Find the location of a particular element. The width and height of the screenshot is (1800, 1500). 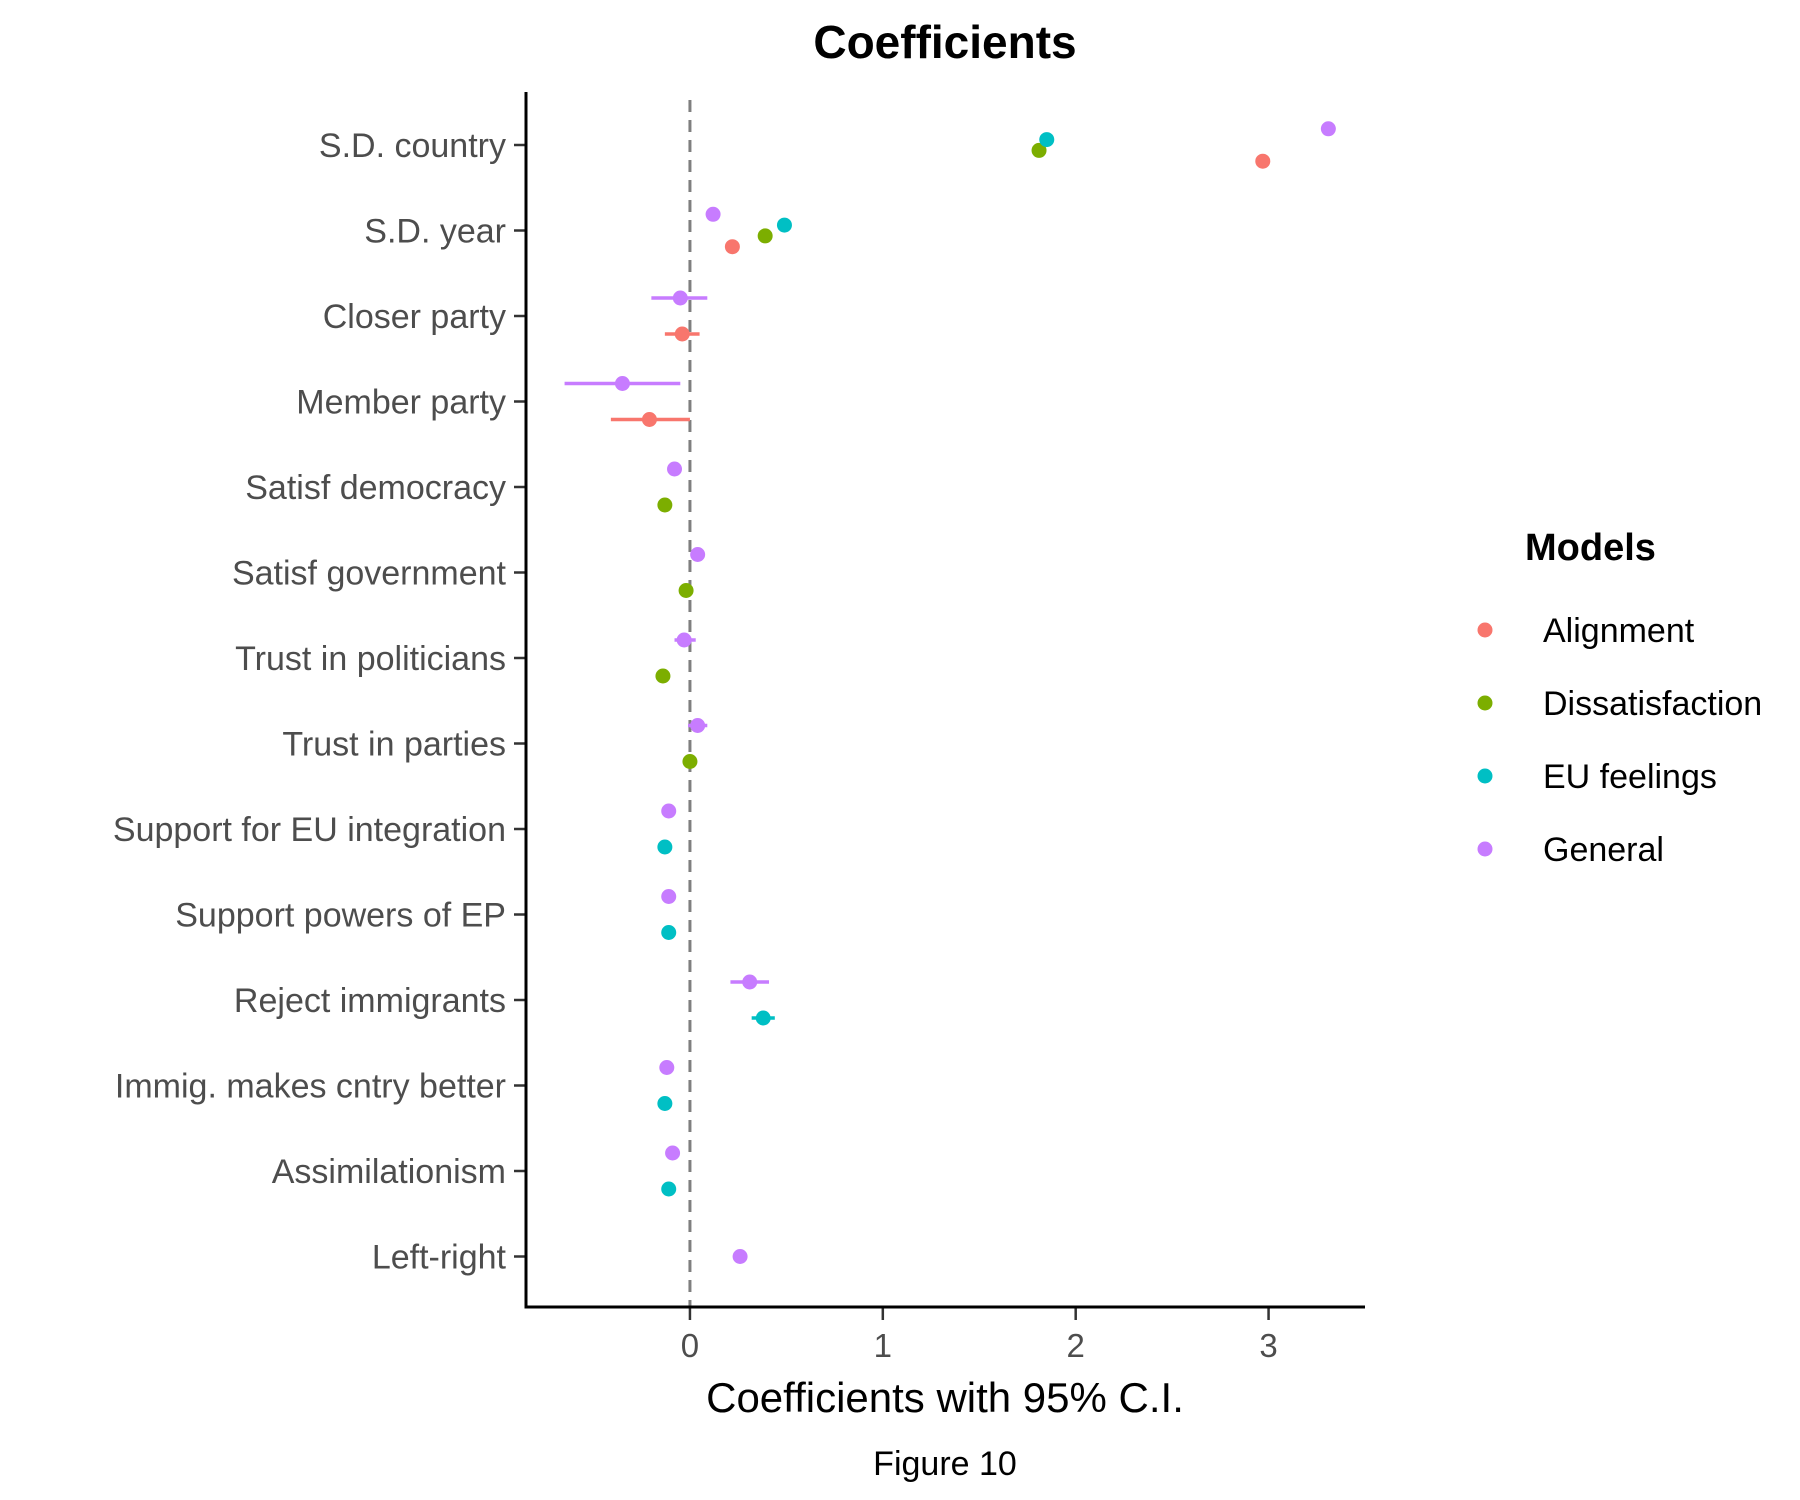

x-tick-label: 3 is located at coordinates (1268, 1345).